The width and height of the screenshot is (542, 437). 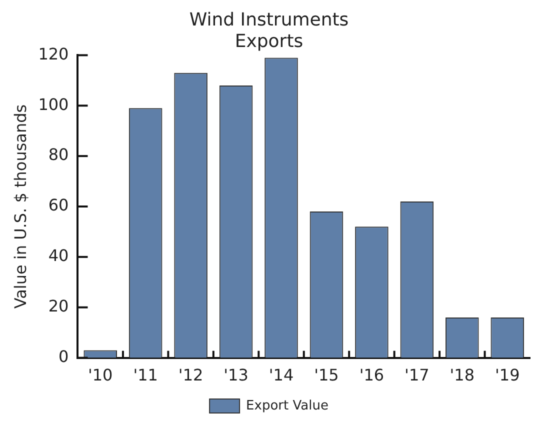 What do you see at coordinates (326, 375) in the screenshot?
I see `x-tick-label: '15` at bounding box center [326, 375].